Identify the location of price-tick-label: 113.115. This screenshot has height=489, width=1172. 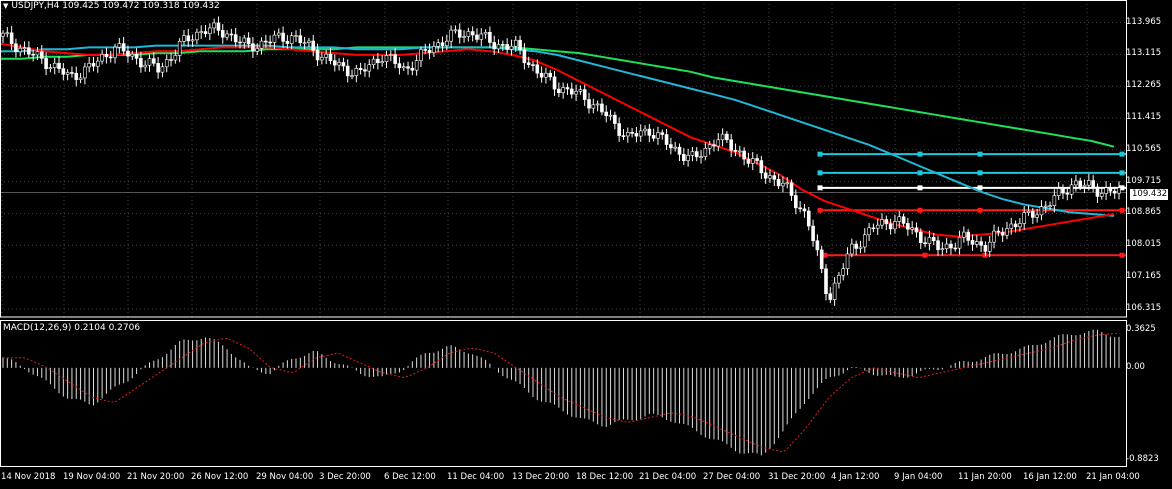
(1144, 53).